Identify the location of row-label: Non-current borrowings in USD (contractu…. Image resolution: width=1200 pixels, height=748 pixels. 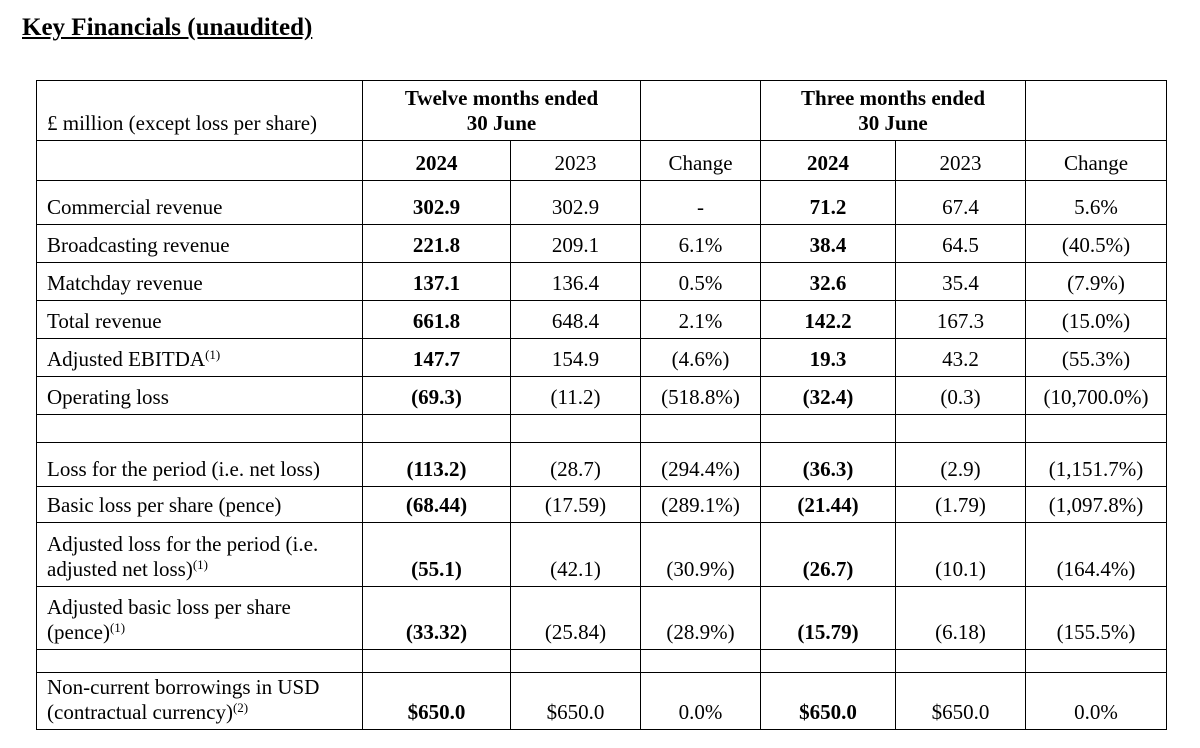
(199, 701).